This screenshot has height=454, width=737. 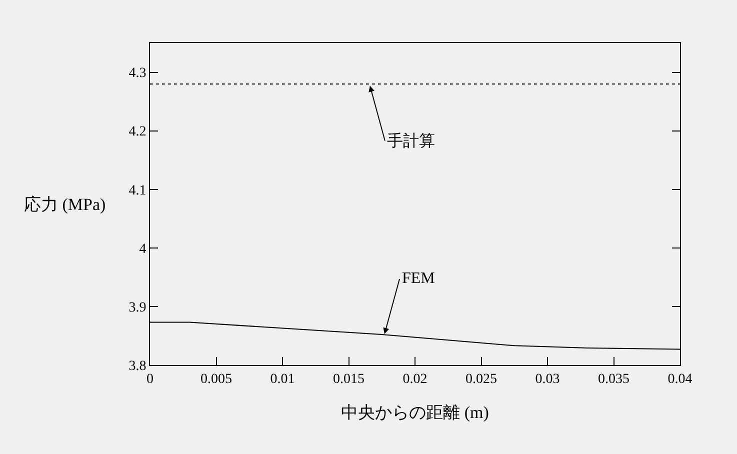 What do you see at coordinates (415, 379) in the screenshot?
I see `x-tick-label: 0.02` at bounding box center [415, 379].